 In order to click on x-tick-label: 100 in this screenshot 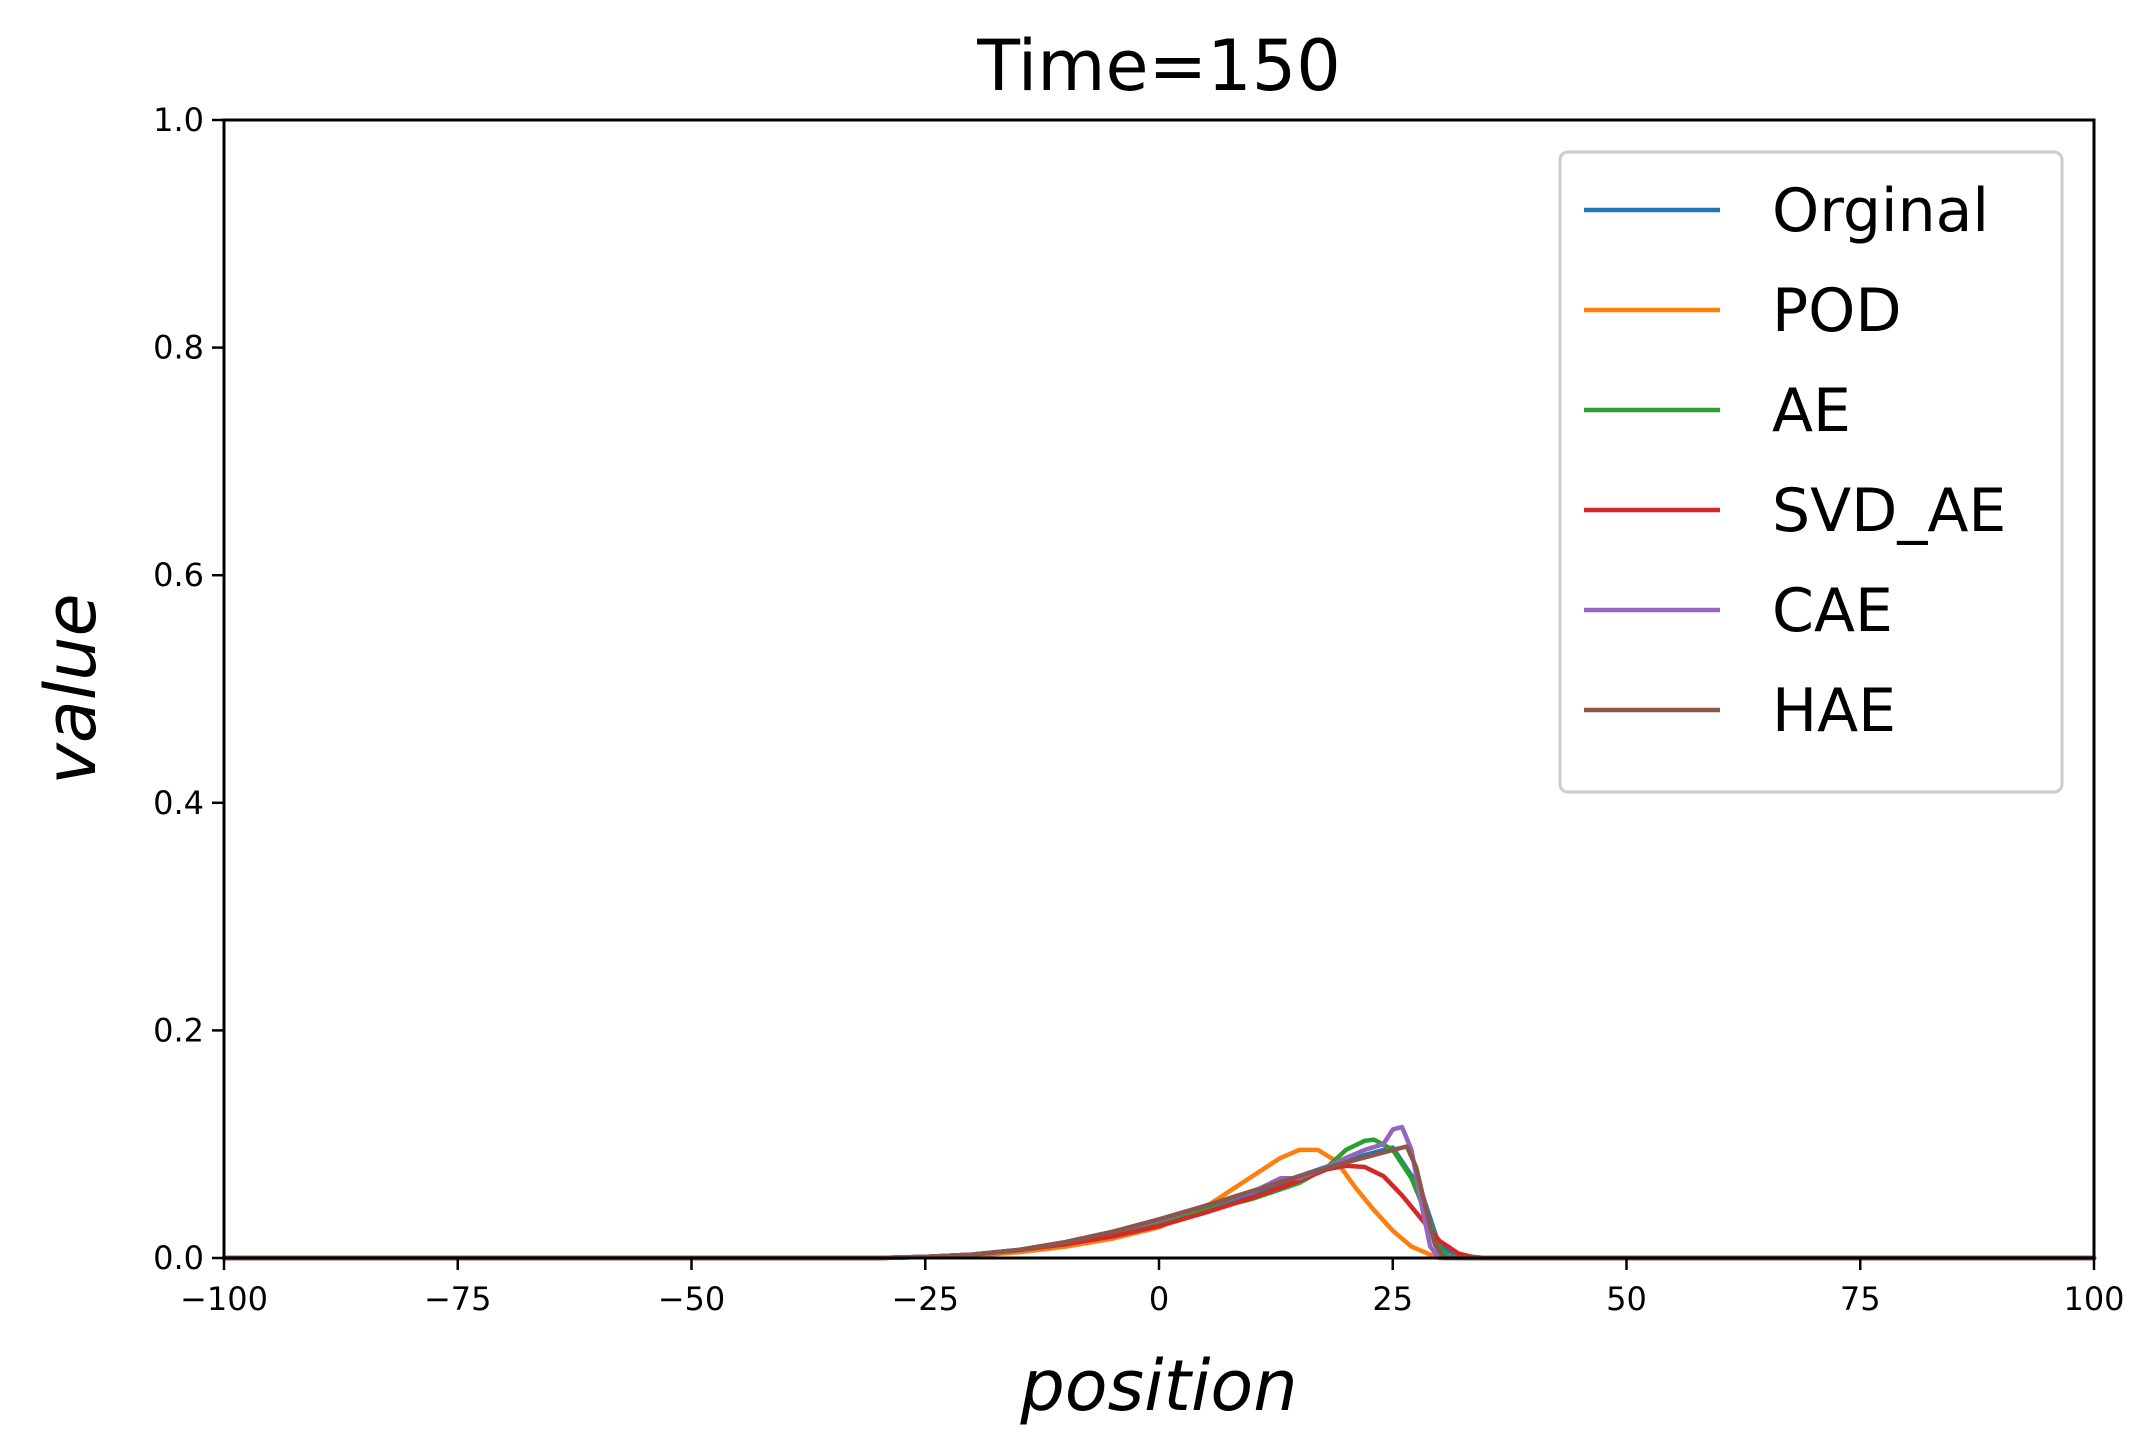, I will do `click(2093, 1299)`.